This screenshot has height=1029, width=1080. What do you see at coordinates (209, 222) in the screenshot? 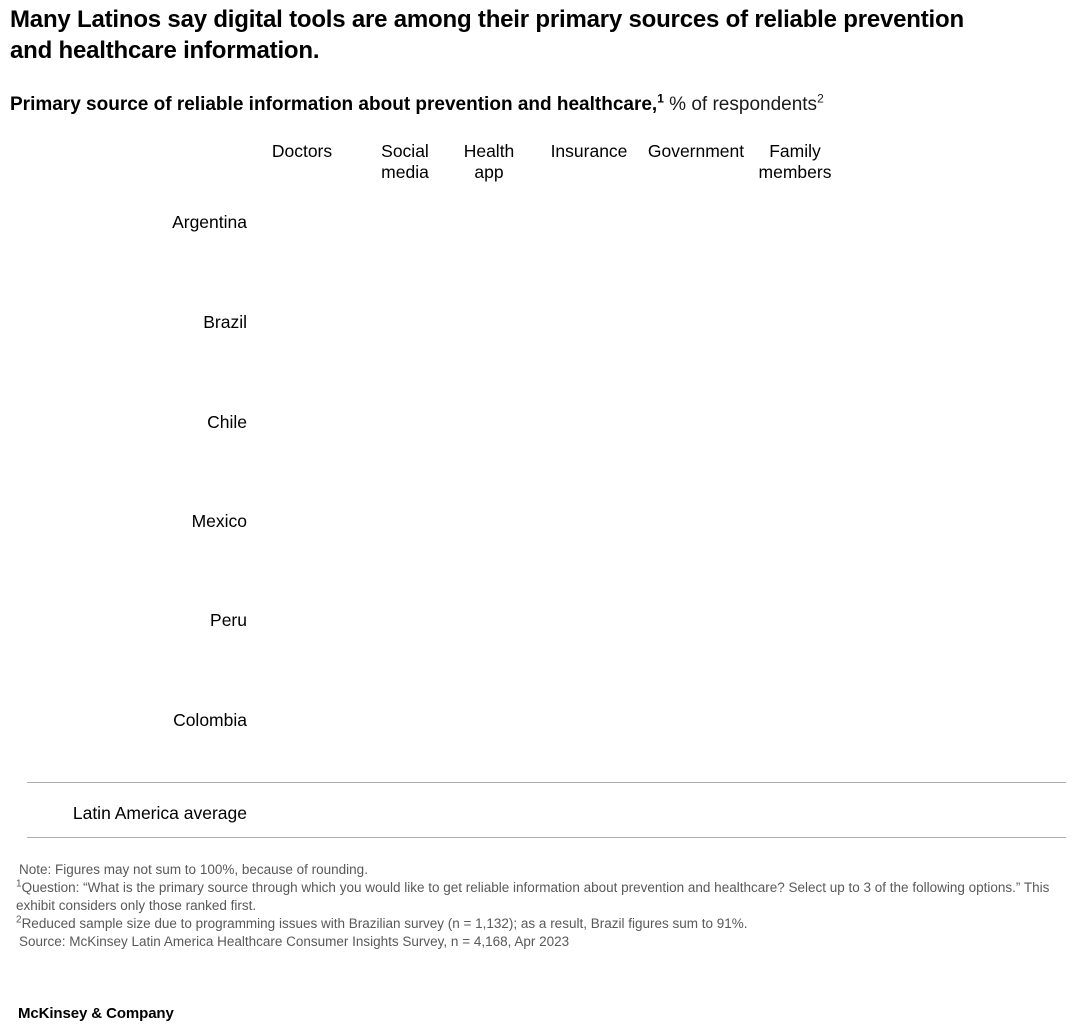
I see `row-label-argentina: Argentina` at bounding box center [209, 222].